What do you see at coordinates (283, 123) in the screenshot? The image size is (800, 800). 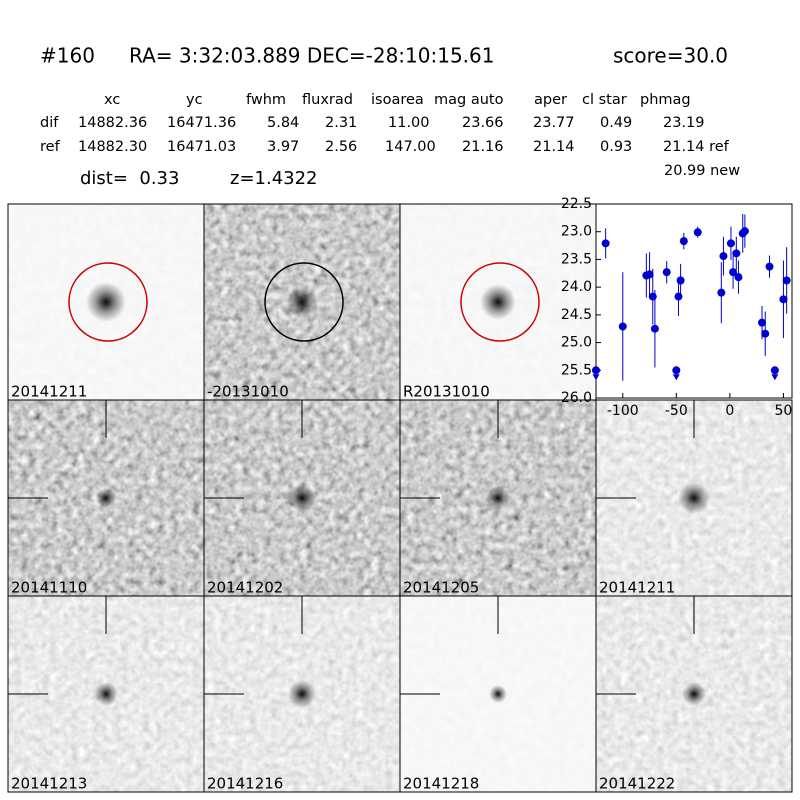 I see `table-cell: 5.84` at bounding box center [283, 123].